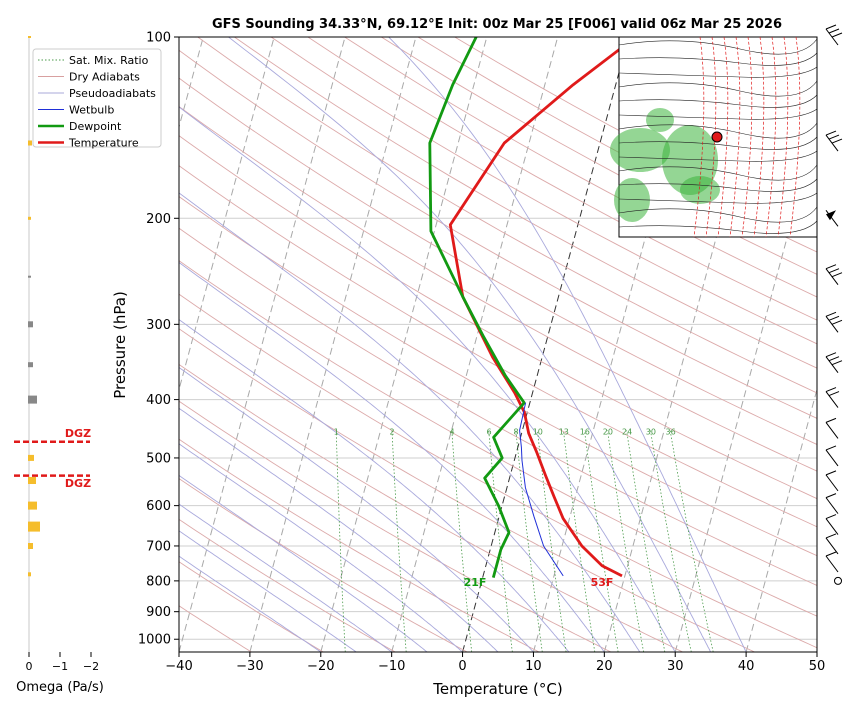 Image resolution: width=861 pixels, height=703 pixels. Describe the element at coordinates (78, 433) in the screenshot. I see `dgz-label-top: DGZ` at that location.